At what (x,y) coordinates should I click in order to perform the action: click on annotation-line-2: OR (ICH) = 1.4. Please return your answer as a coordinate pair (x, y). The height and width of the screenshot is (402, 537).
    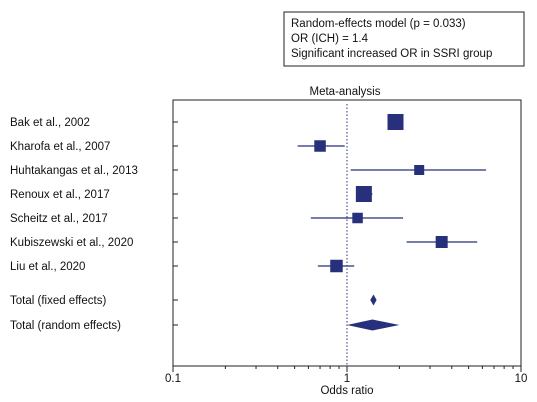
    Looking at the image, I should click on (330, 39).